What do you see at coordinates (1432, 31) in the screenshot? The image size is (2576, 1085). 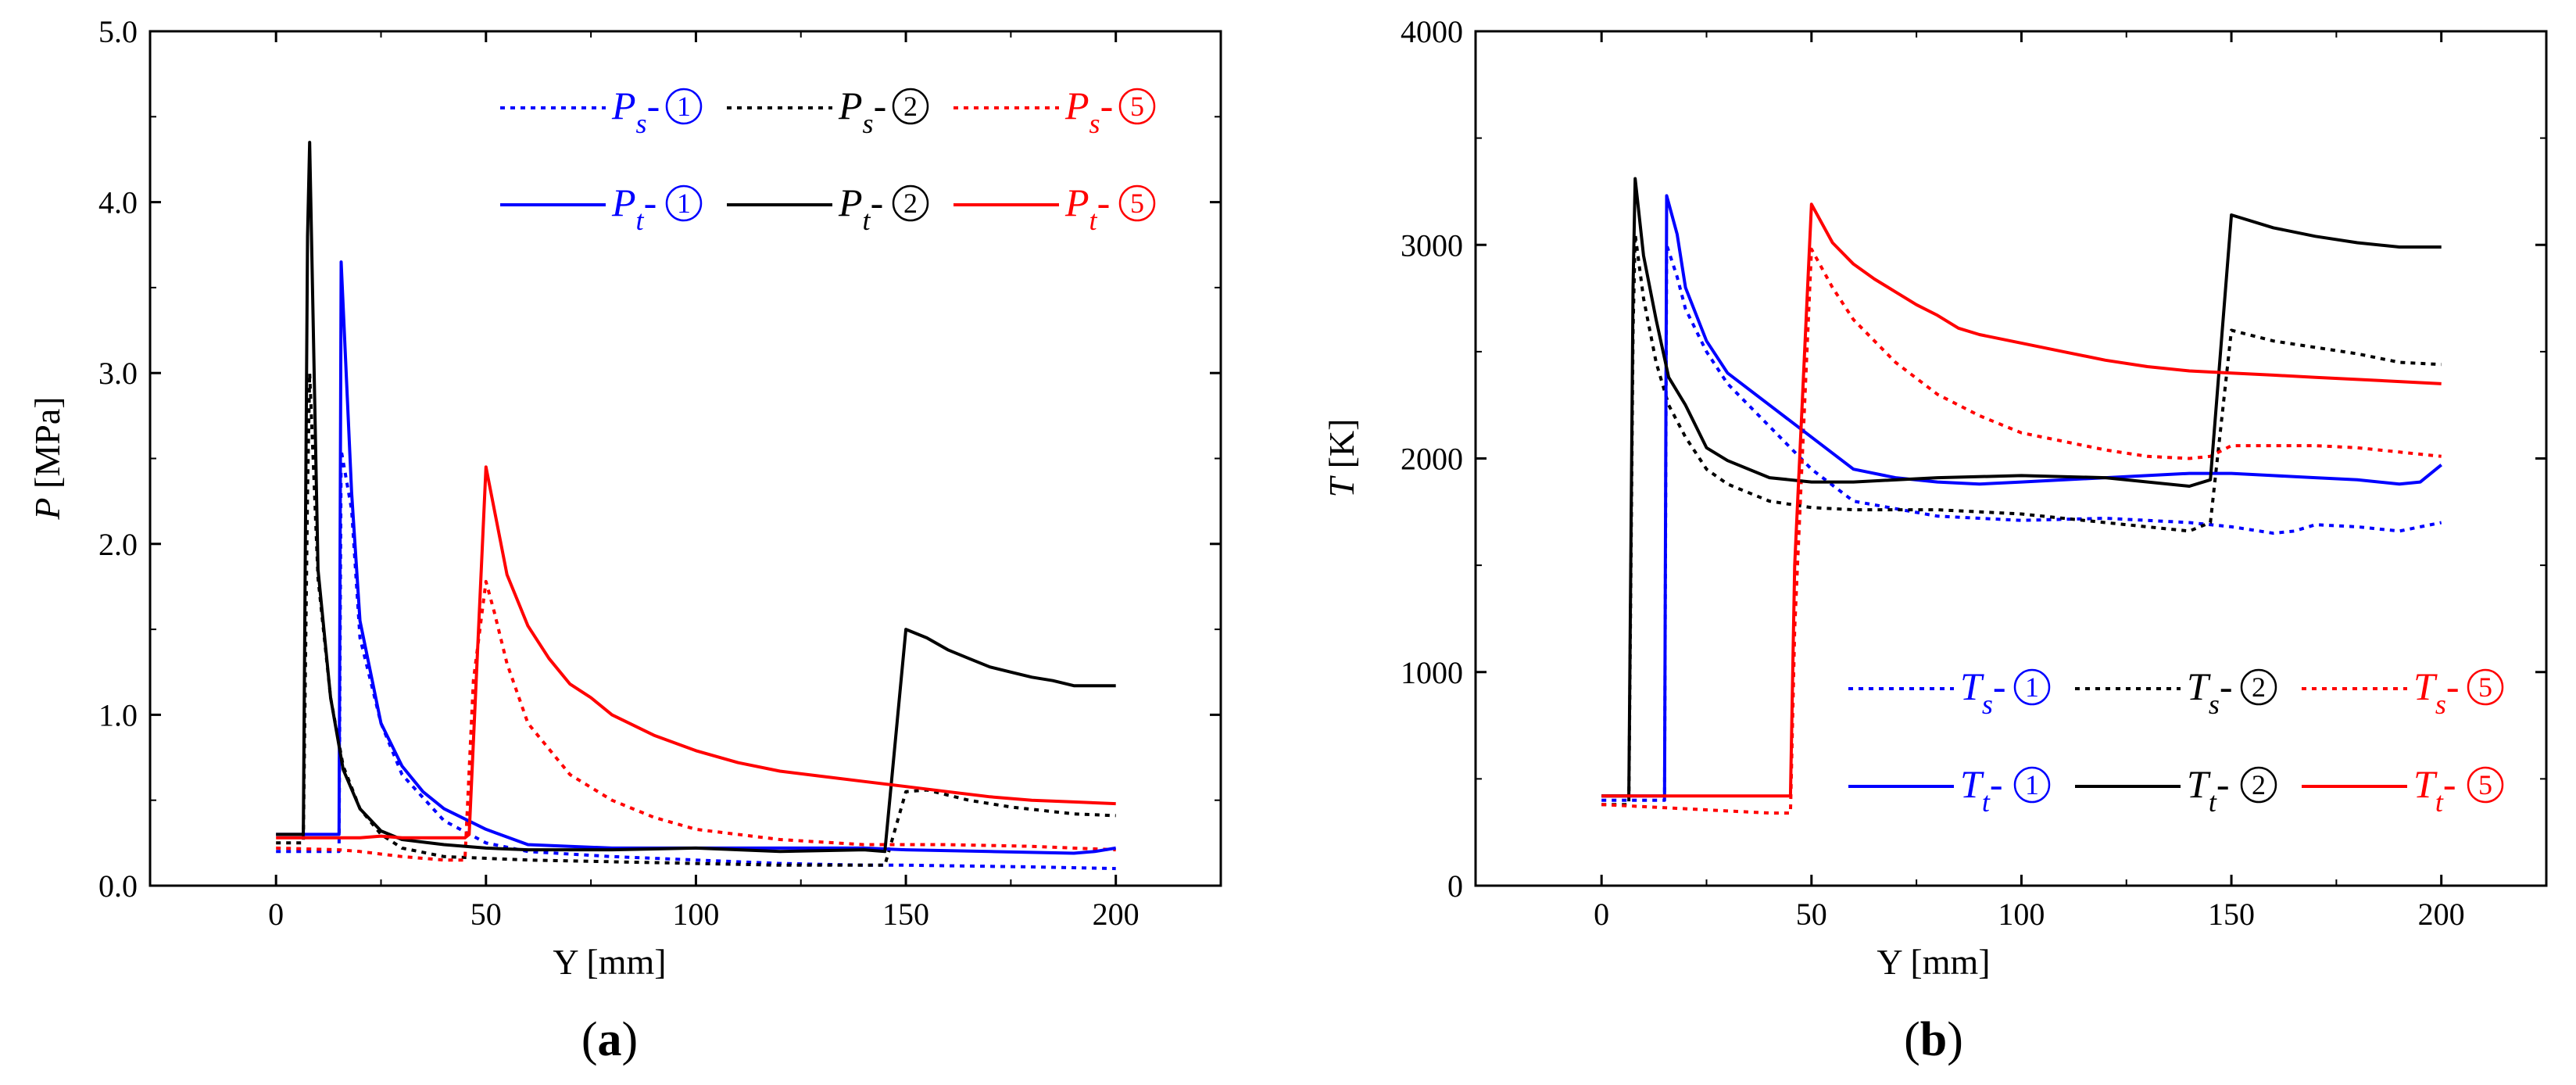 I see `y-tick-label: 4000` at bounding box center [1432, 31].